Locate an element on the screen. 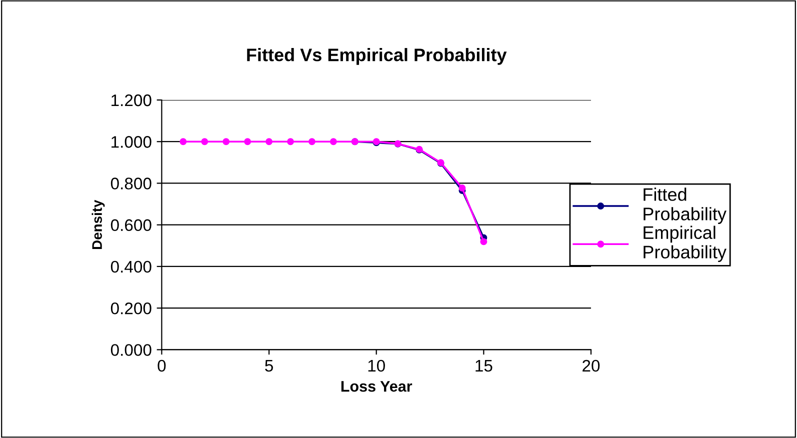 The height and width of the screenshot is (438, 797). y-tick-label: 1.200 is located at coordinates (132, 100).